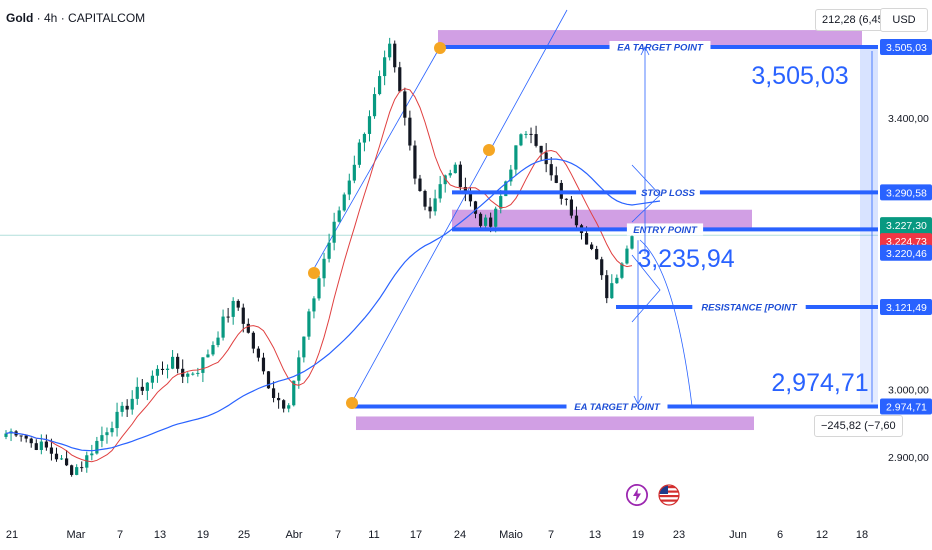 The width and height of the screenshot is (932, 550). What do you see at coordinates (460, 535) in the screenshot?
I see `x-tick-label: 24` at bounding box center [460, 535].